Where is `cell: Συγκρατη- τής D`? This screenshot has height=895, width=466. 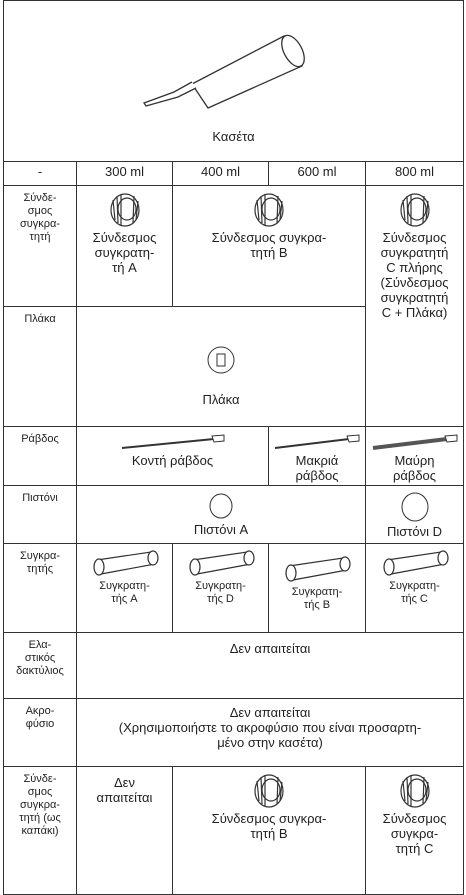 cell: Συγκρατη- τής D is located at coordinates (220, 588).